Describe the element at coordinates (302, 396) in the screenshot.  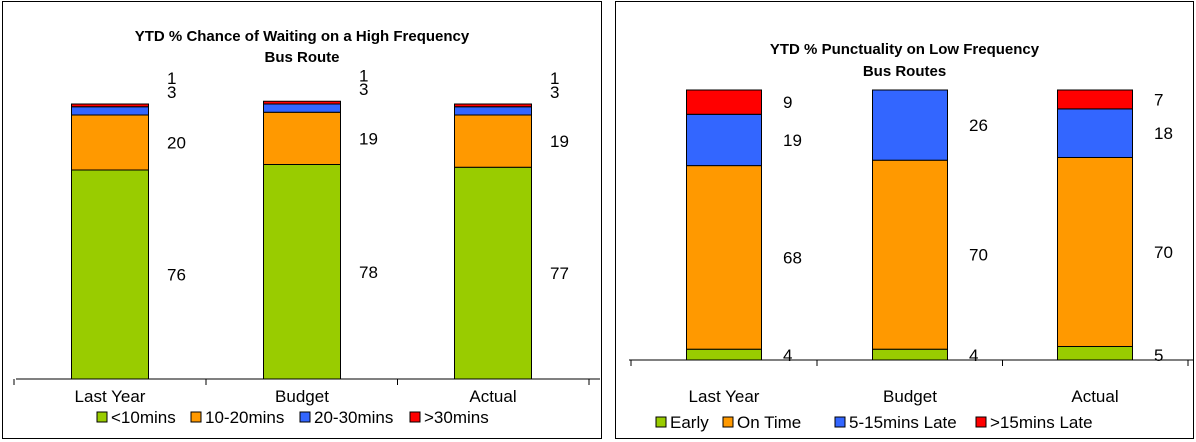
I see `hf-category-label-budget: Budget` at that location.